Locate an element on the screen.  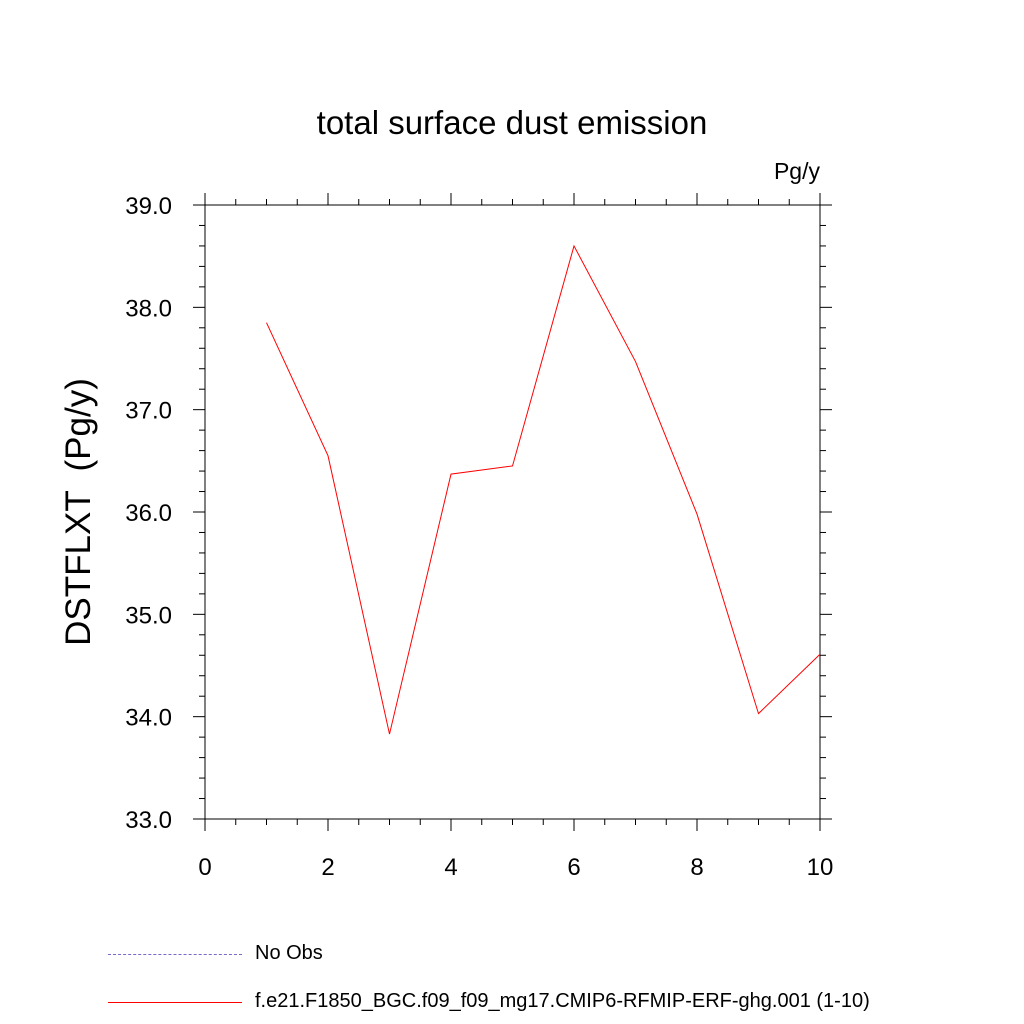
x-tick-label: 8 is located at coordinates (696, 867).